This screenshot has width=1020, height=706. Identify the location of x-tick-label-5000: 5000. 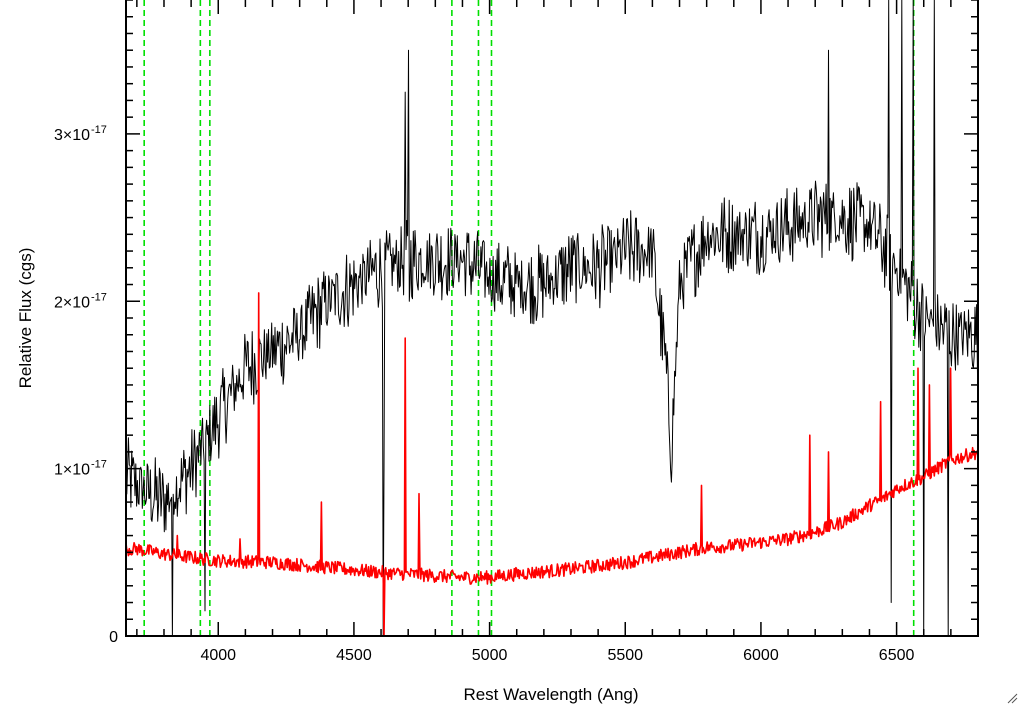
(490, 655).